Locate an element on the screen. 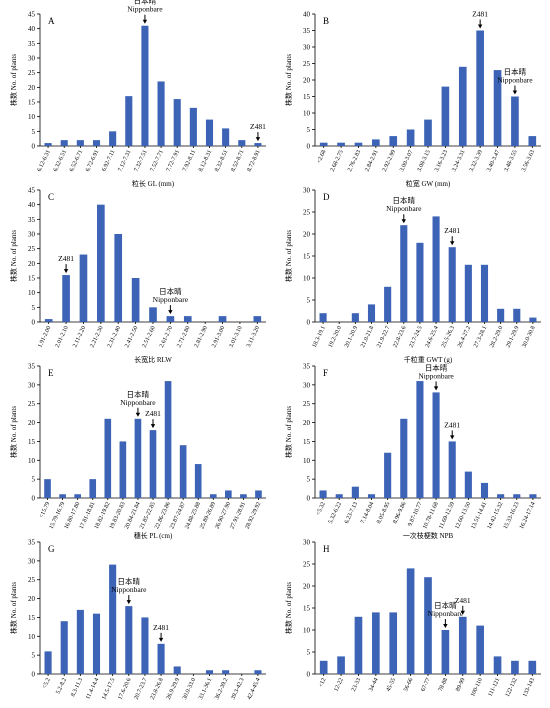  x-tick-label: 1.91-2.00 is located at coordinates (44, 336).